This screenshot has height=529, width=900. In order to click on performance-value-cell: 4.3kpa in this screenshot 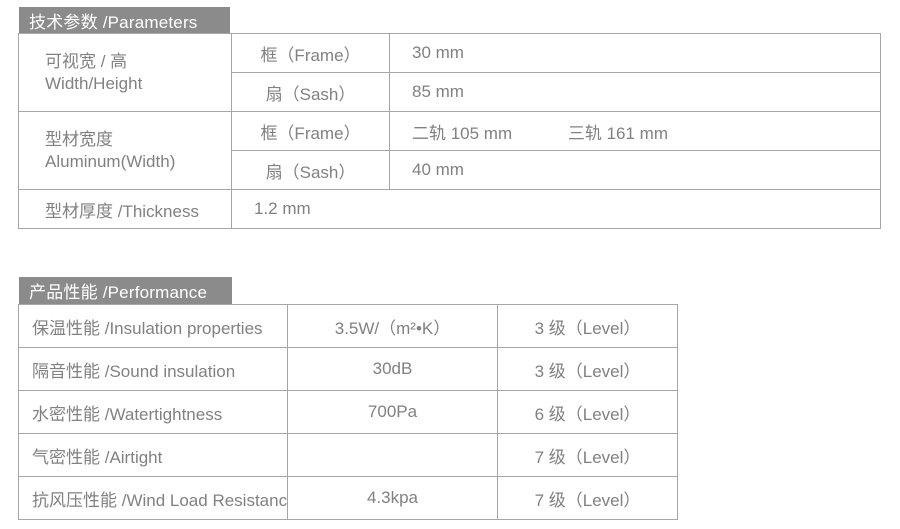, I will do `click(392, 498)`.